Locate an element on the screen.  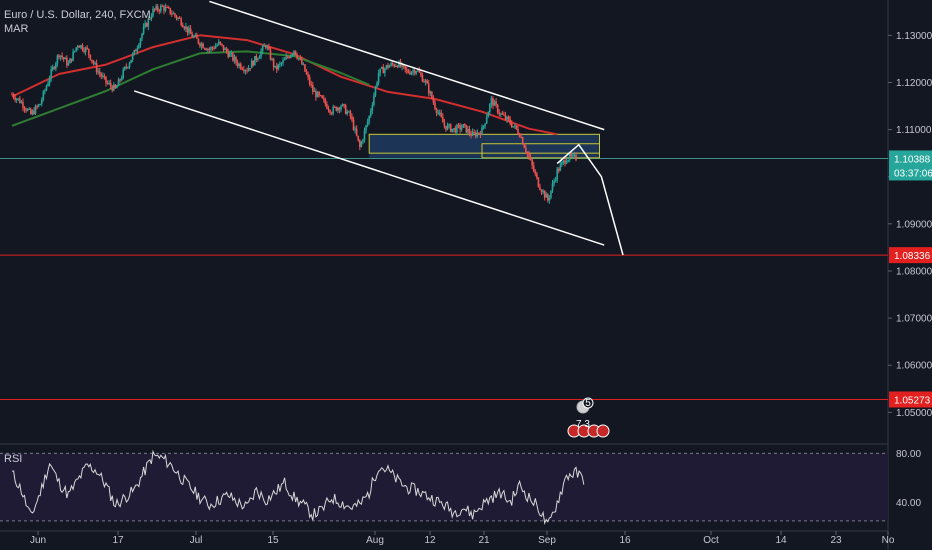
time-tick-label: 16 is located at coordinates (625, 540).